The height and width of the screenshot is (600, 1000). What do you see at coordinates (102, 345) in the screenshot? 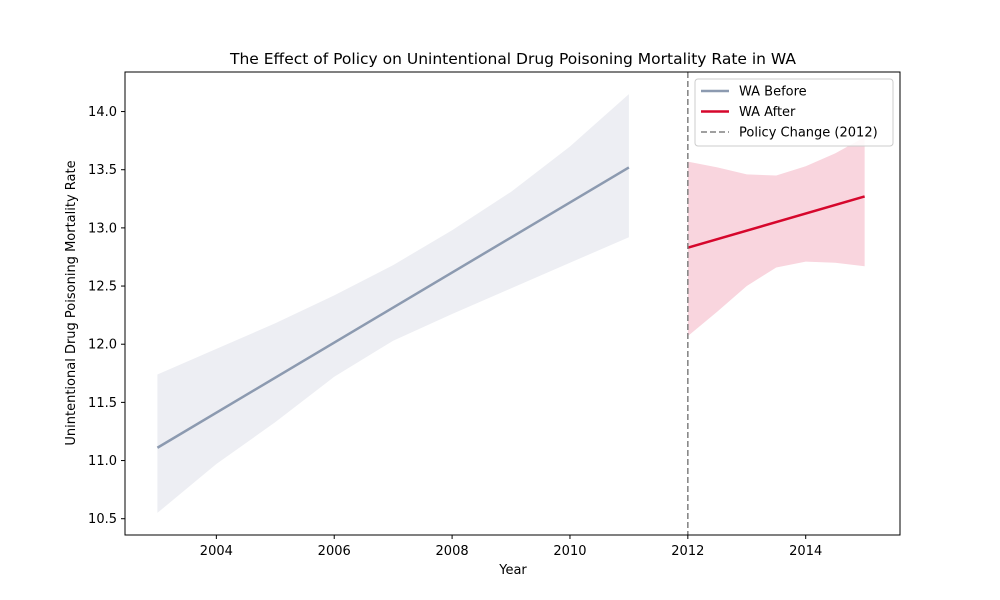
I see `y-tick-label: 12.0` at bounding box center [102, 345].